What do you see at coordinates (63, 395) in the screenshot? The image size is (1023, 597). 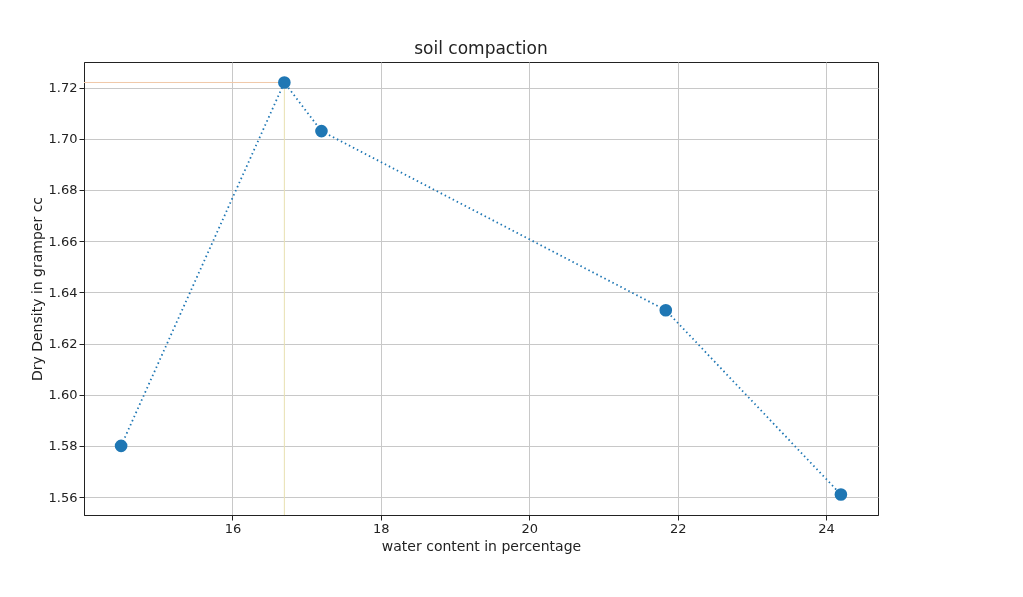 I see `y-tick-label: 1.60` at bounding box center [63, 395].